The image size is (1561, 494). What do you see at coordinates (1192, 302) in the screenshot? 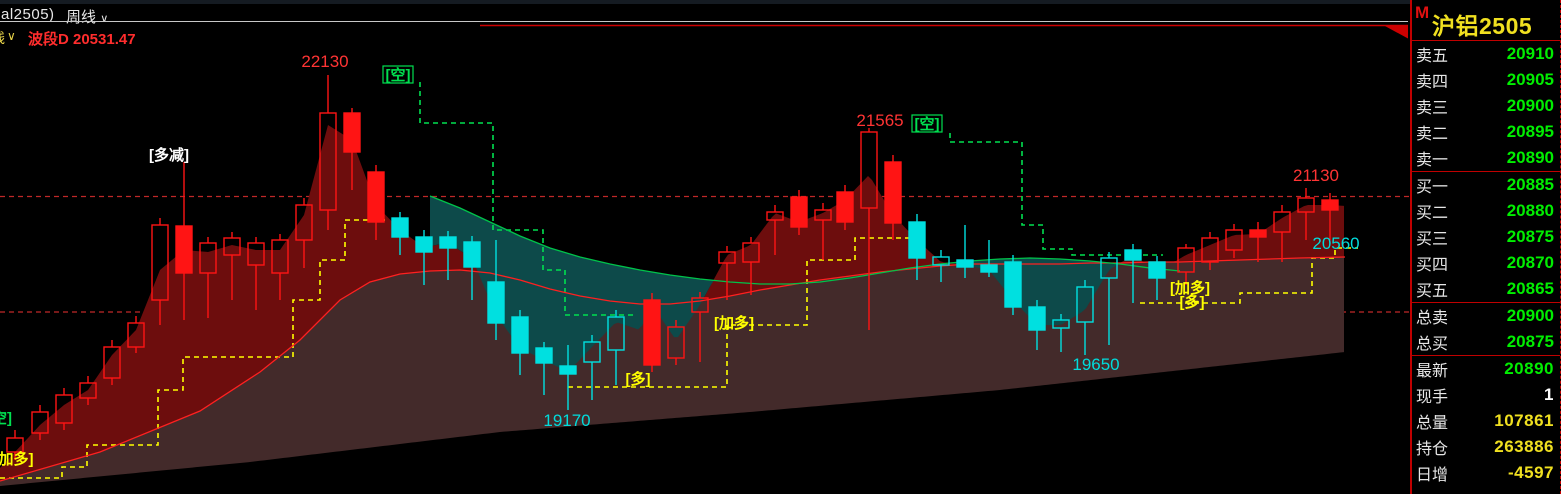
I see `signal-label: [多]` at bounding box center [1192, 302].